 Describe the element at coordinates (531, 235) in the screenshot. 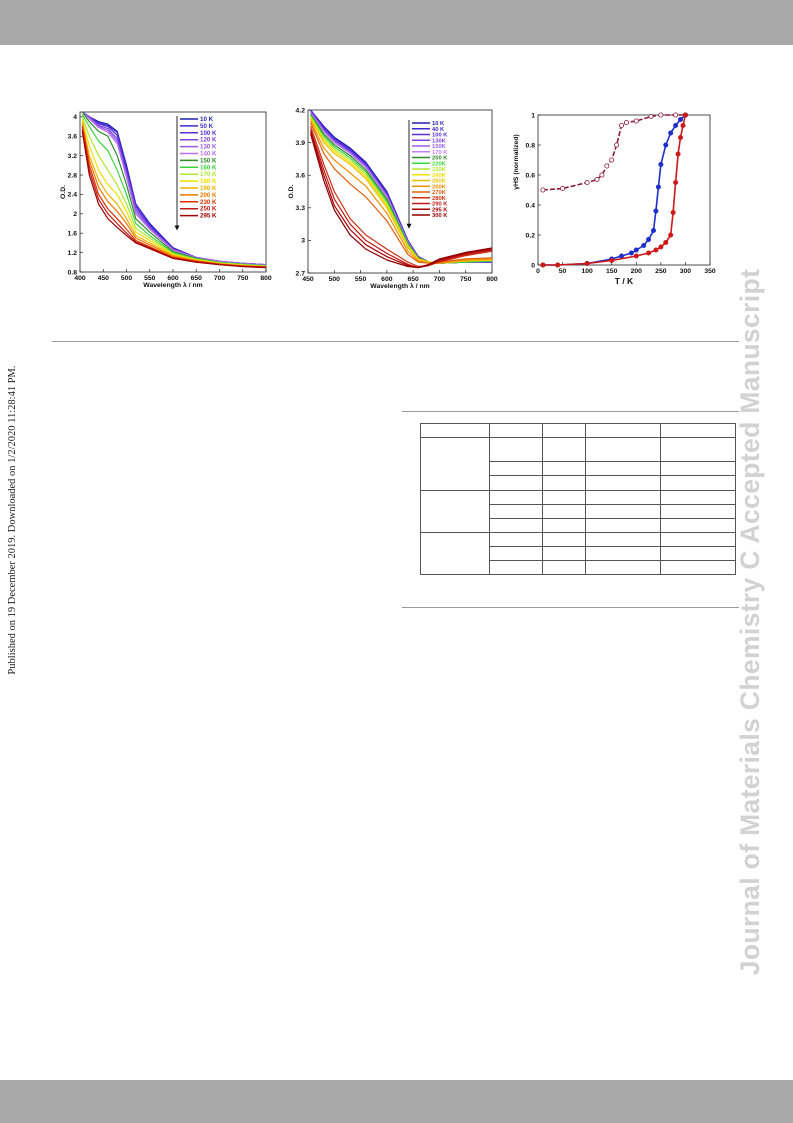

I see `y-tick-label: 0.2` at that location.